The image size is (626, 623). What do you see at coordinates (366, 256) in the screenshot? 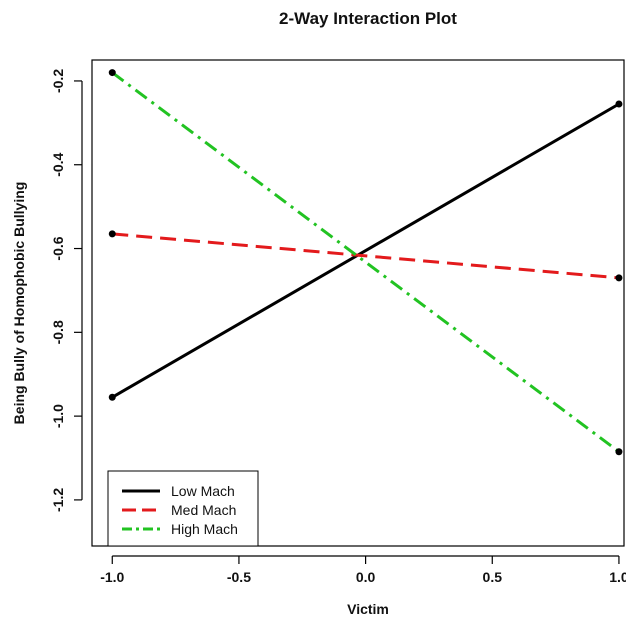
I see `series-line-med-mach` at bounding box center [366, 256].